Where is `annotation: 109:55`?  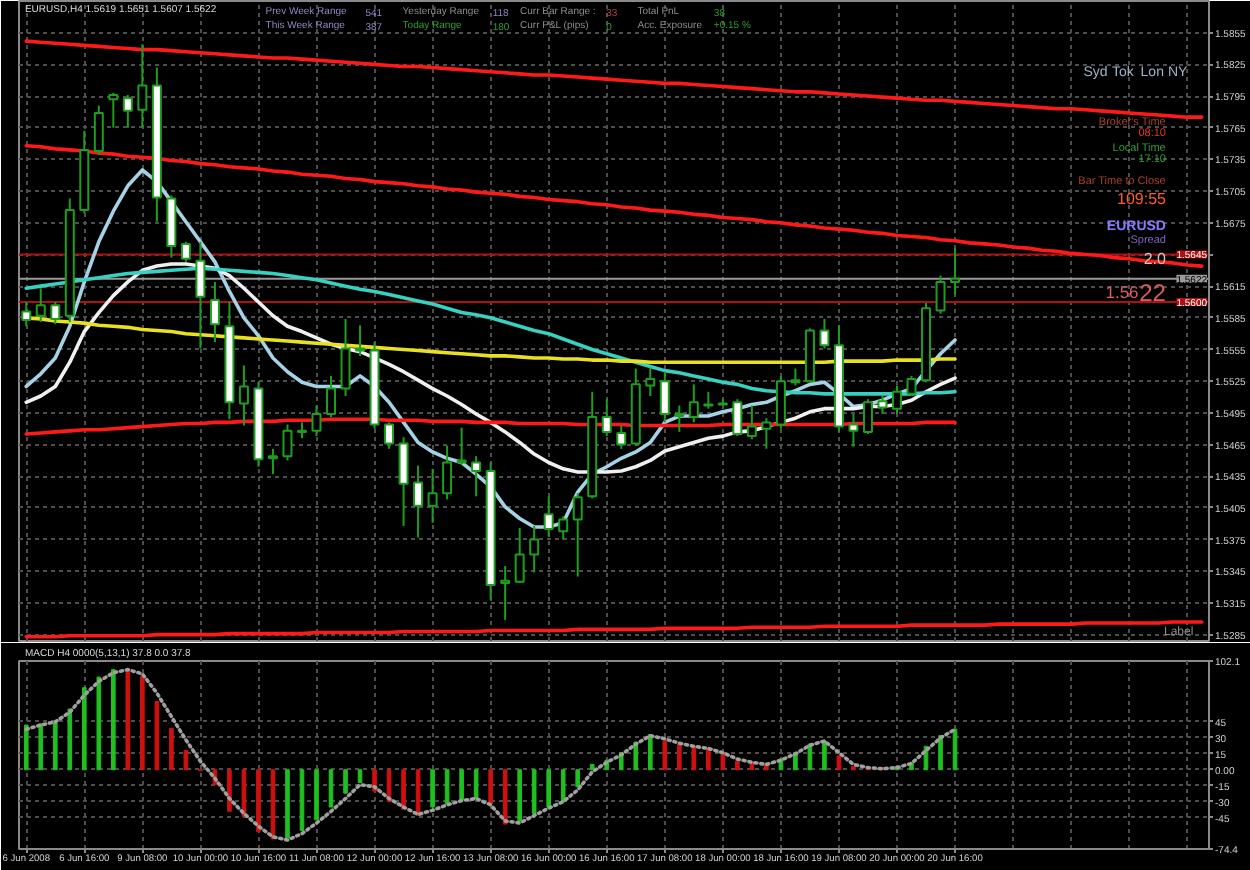 annotation: 109:55 is located at coordinates (1142, 198).